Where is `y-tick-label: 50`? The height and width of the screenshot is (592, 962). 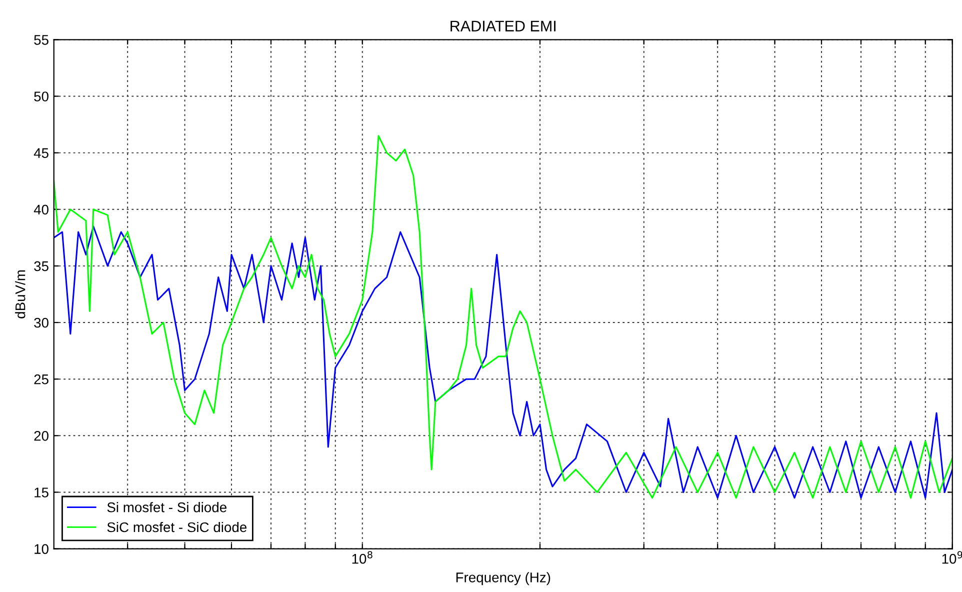 y-tick-label: 50 is located at coordinates (41, 97).